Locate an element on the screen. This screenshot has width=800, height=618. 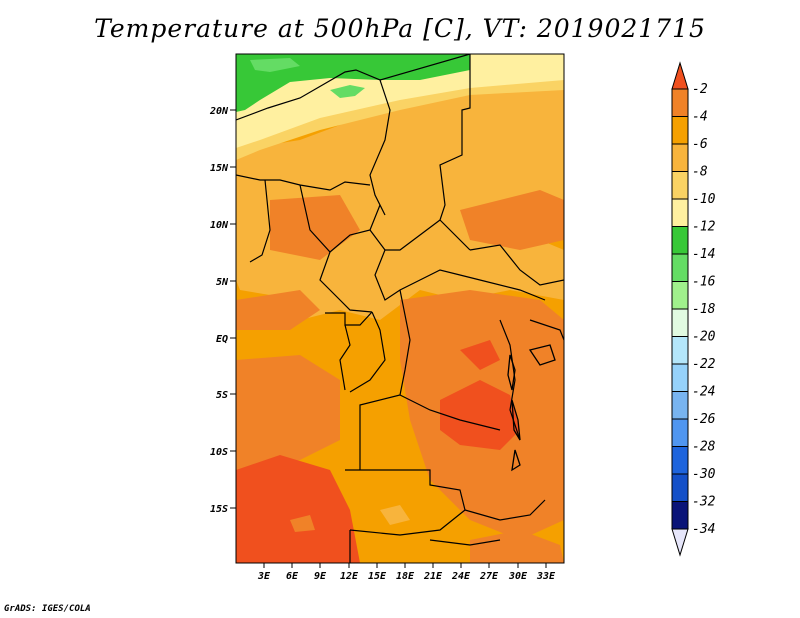
colorbar-label: -26 is located at coordinates (704, 419).